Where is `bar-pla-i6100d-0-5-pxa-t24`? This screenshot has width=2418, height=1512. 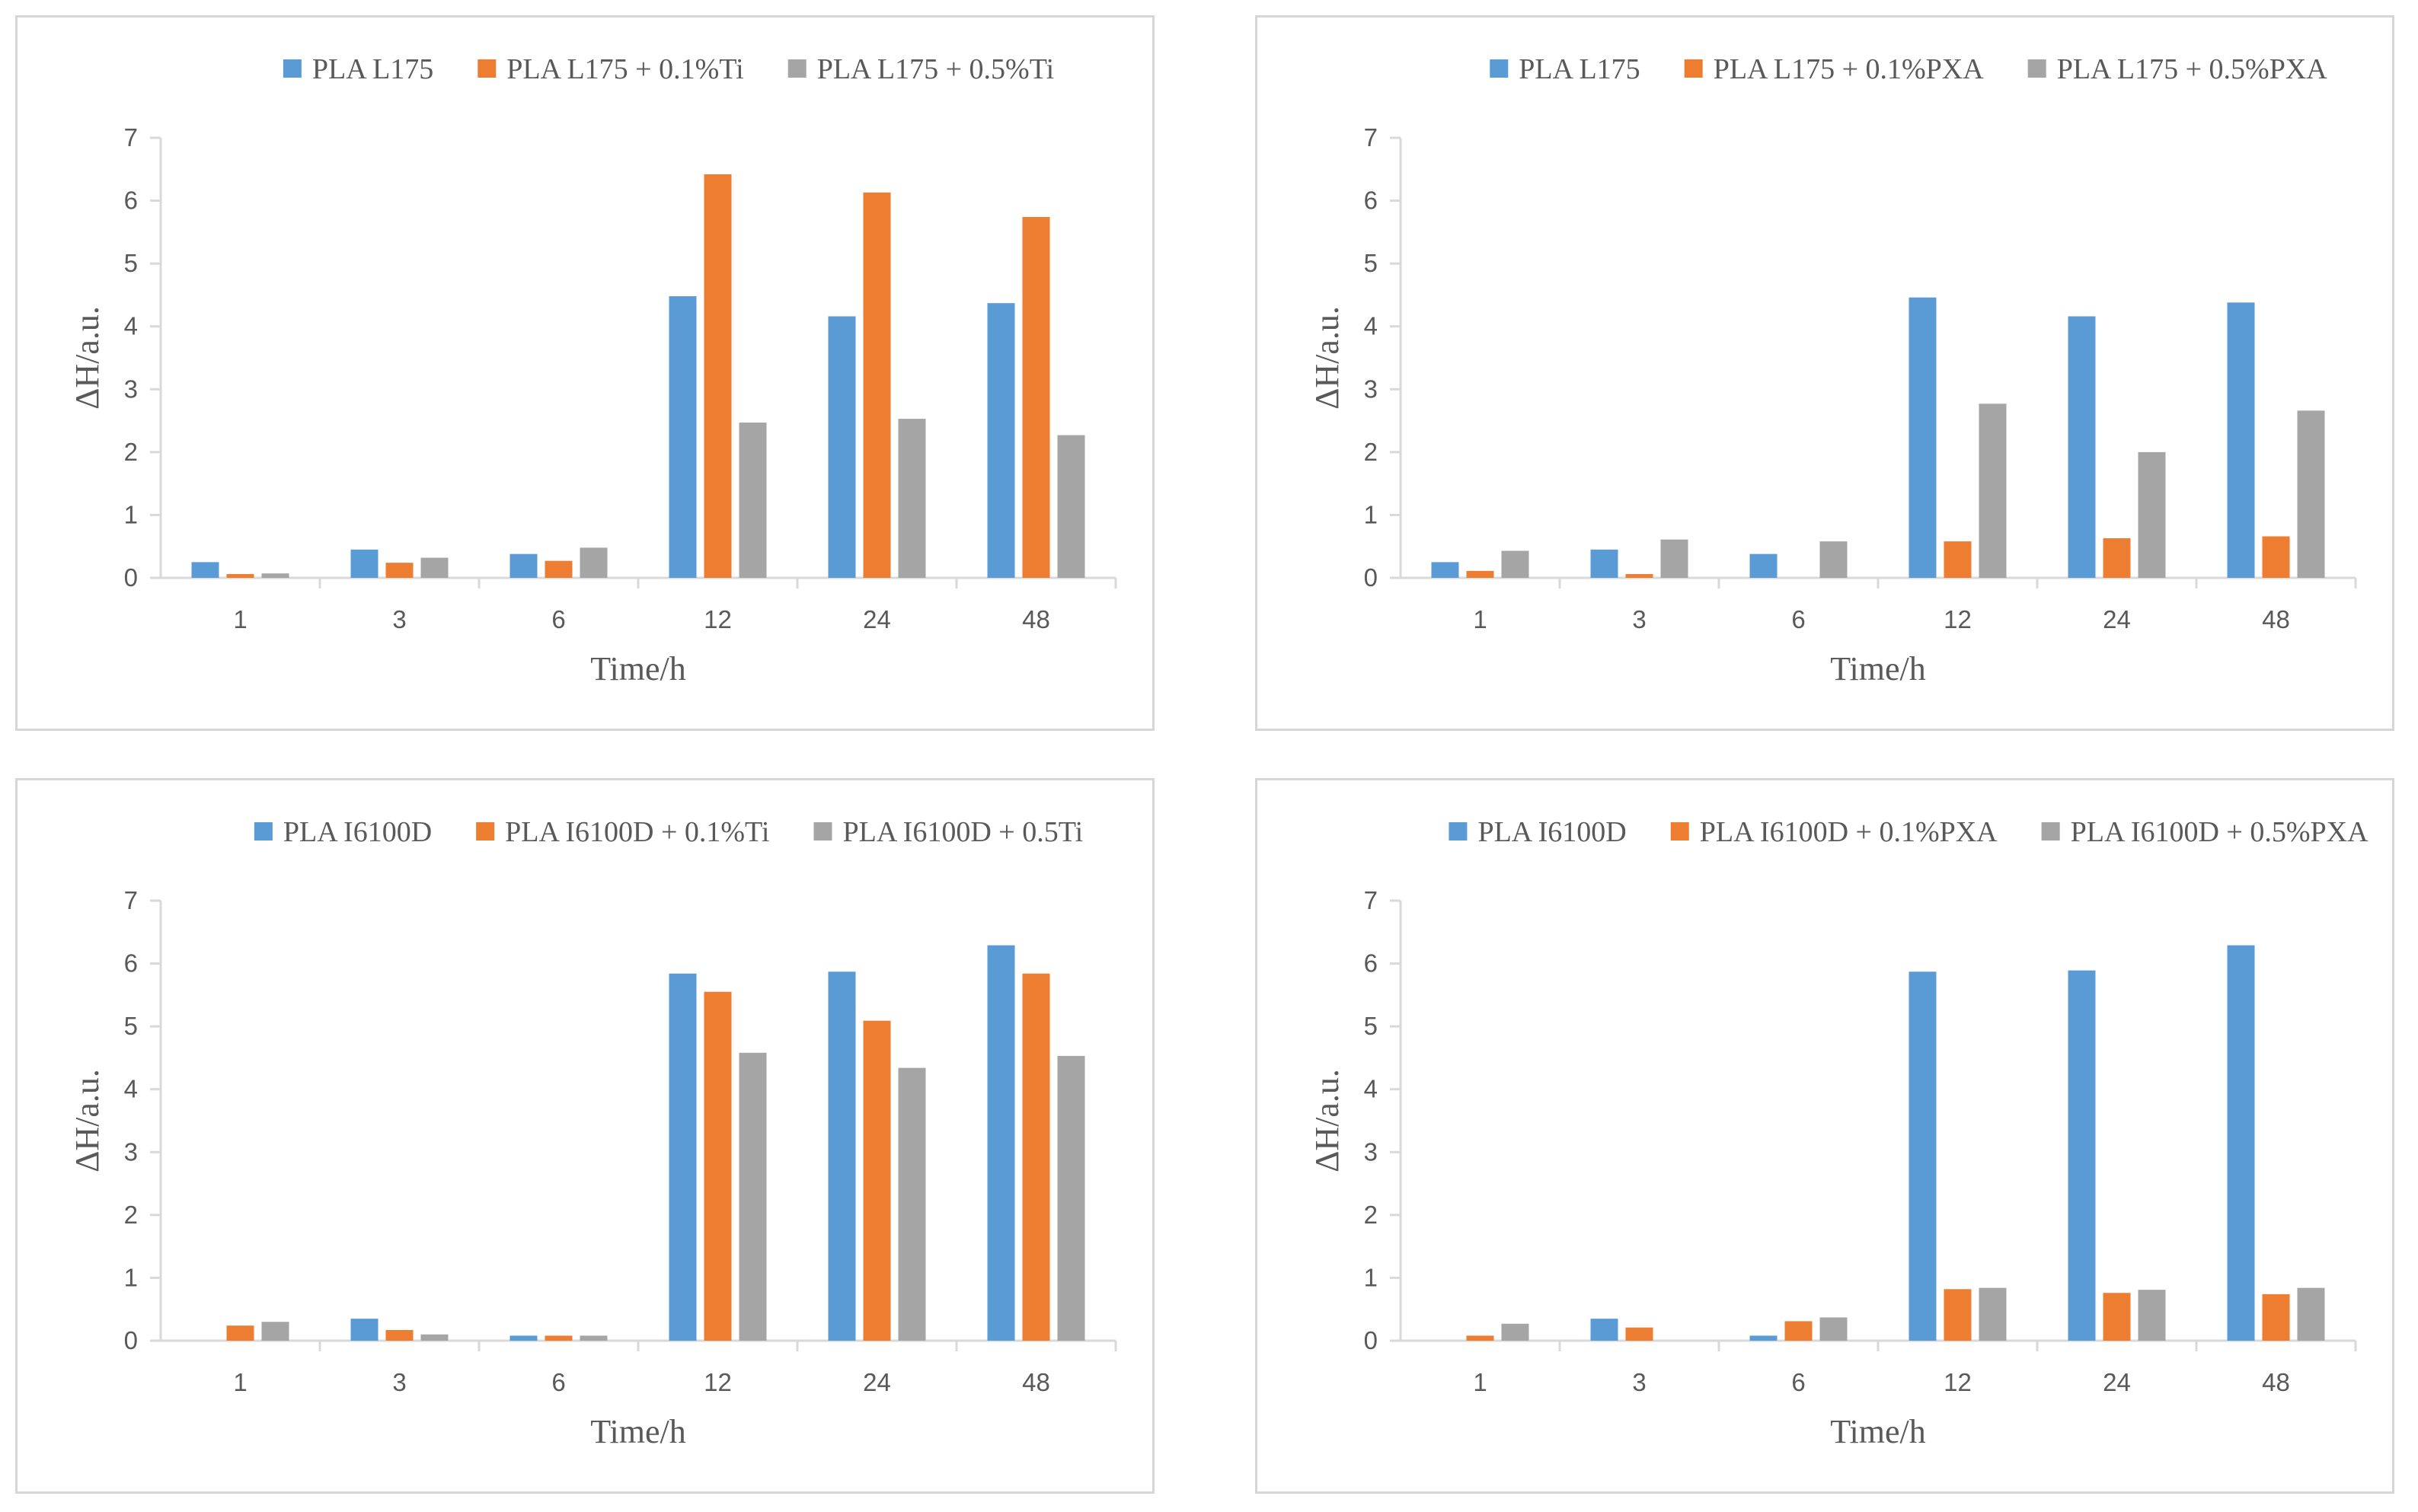 bar-pla-i6100d-0-5-pxa-t24 is located at coordinates (2152, 1315).